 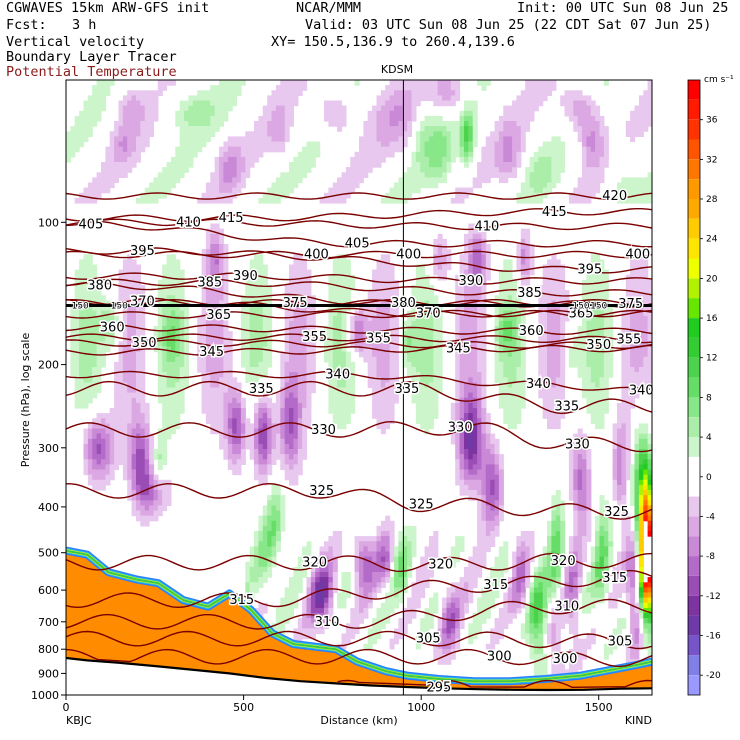 What do you see at coordinates (327, 622) in the screenshot?
I see `theta-label-310: 310` at bounding box center [327, 622].